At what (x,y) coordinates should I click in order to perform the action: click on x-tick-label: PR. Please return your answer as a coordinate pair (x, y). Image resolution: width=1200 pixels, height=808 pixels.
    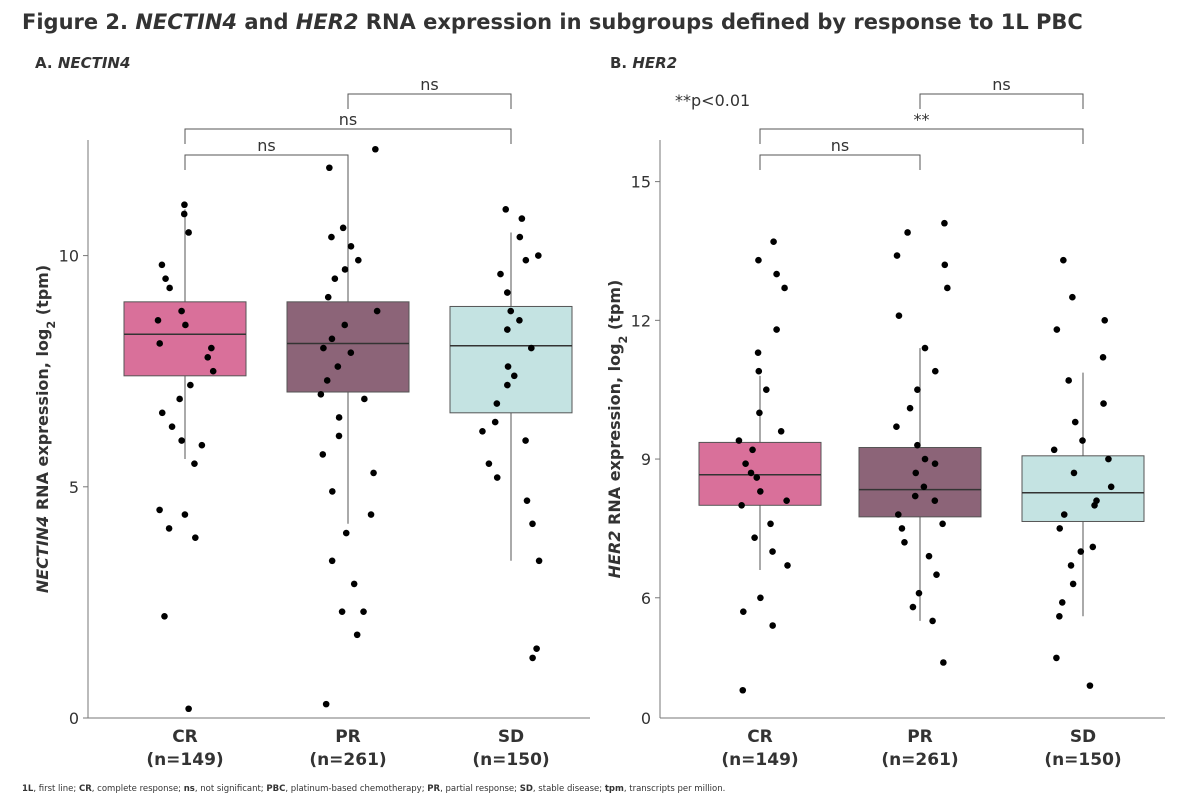
    Looking at the image, I should click on (348, 737).